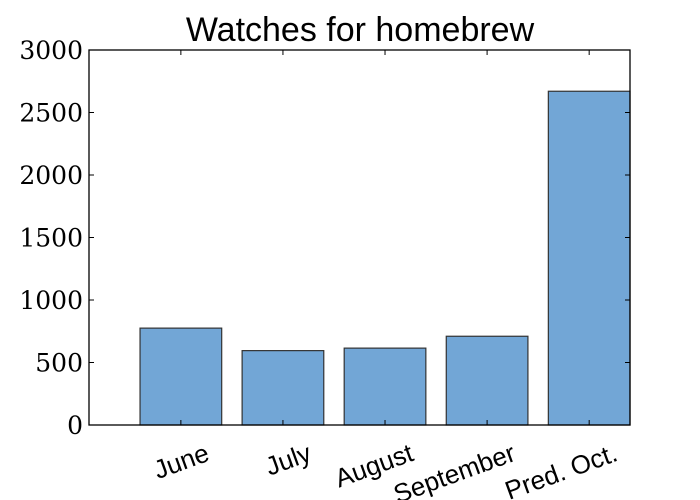 The image size is (700, 500). Describe the element at coordinates (181, 376) in the screenshot. I see `bar-june` at that location.